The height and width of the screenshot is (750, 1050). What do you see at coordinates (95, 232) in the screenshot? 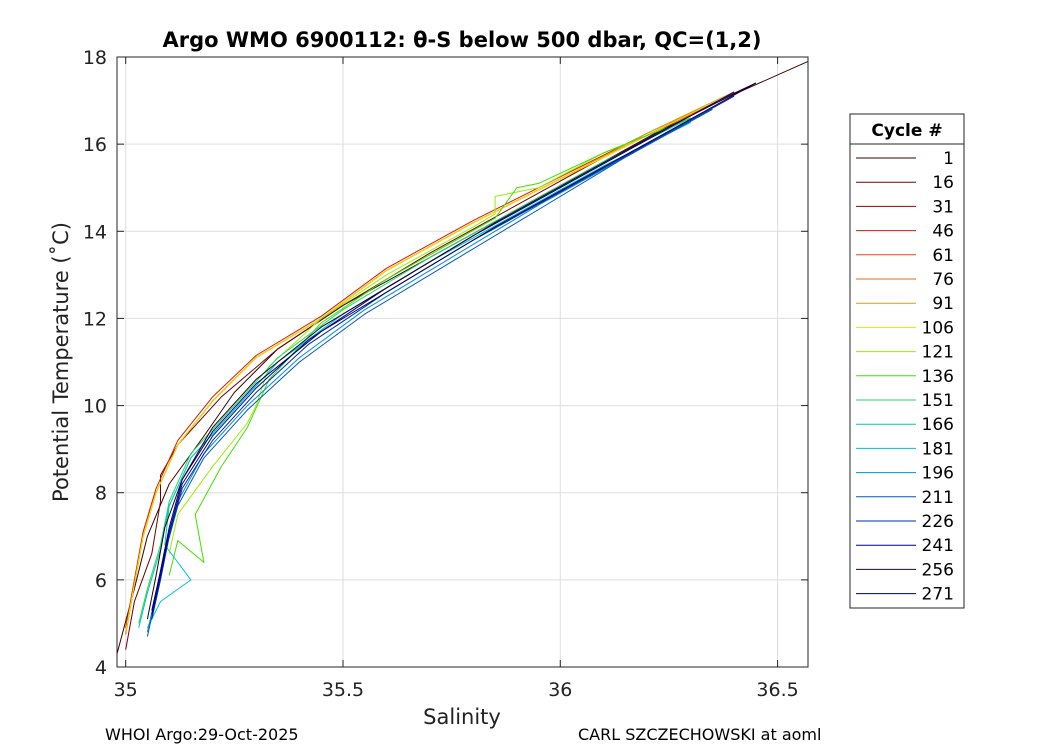
I see `y-tick-label: 14` at bounding box center [95, 232].